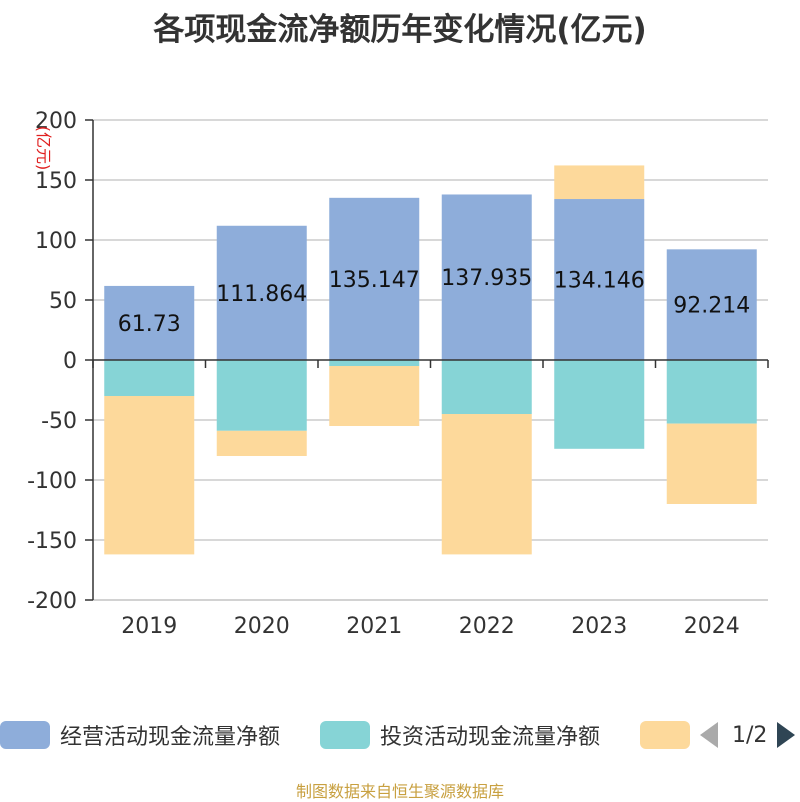 This screenshot has width=800, height=802. I want to click on legend-swatch-investing, so click(345, 735).